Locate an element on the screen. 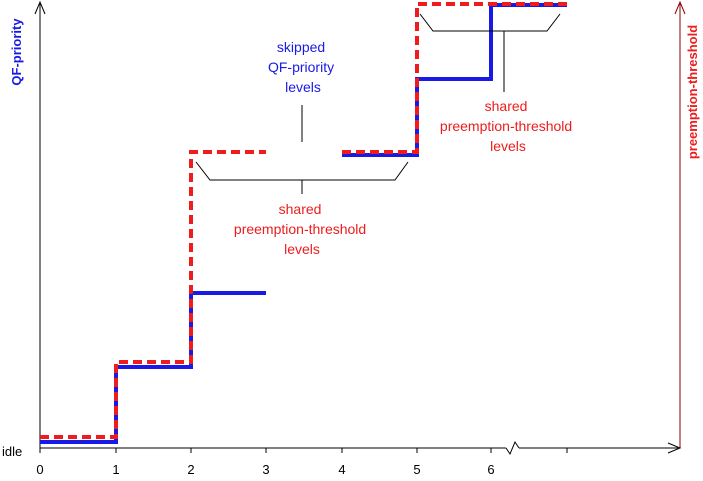  idle-label: idle is located at coordinates (12, 451).